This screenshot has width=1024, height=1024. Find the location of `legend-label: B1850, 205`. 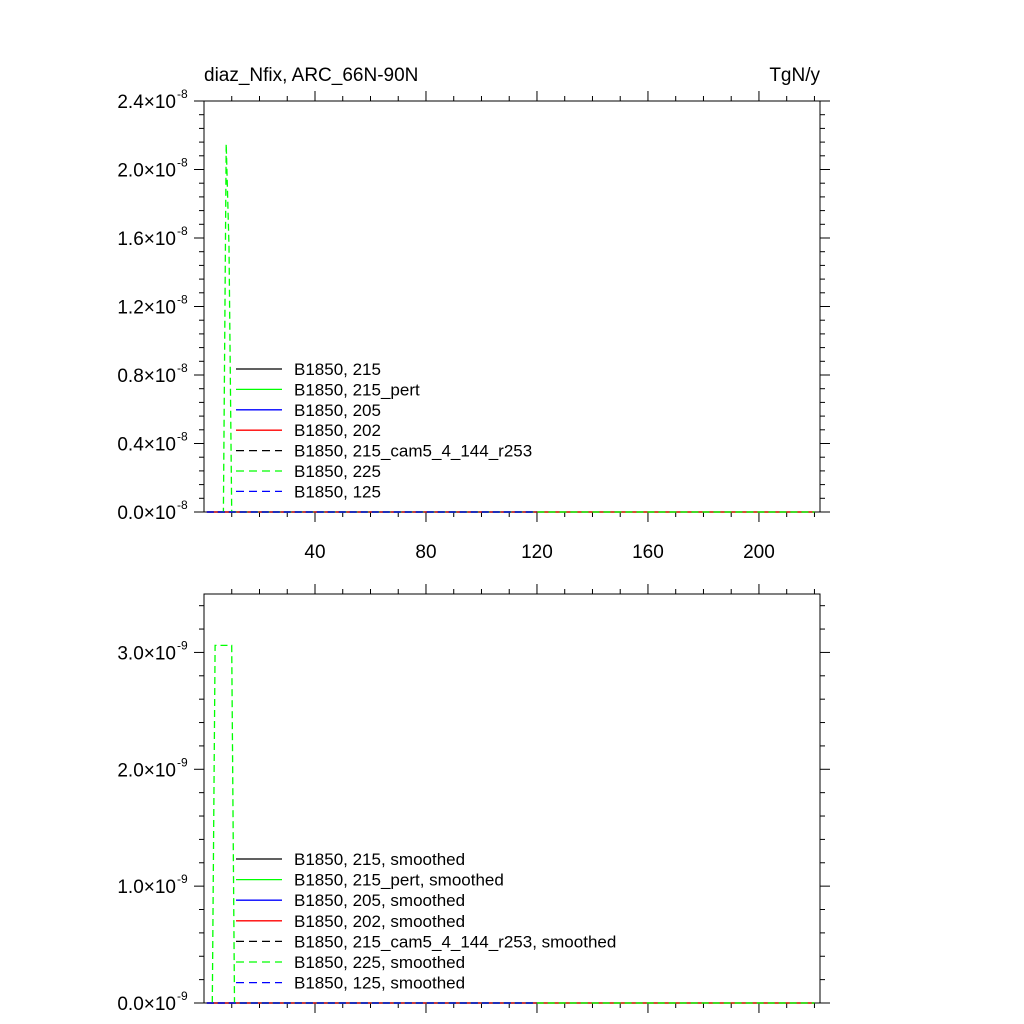

legend-label: B1850, 205 is located at coordinates (337, 410).